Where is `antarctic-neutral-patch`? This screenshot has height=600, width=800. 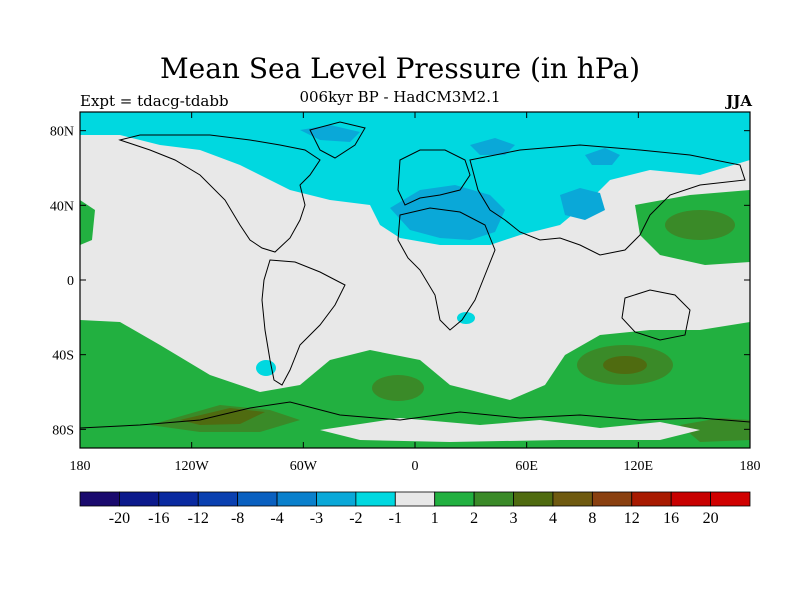 antarctic-neutral-patch is located at coordinates (510, 430).